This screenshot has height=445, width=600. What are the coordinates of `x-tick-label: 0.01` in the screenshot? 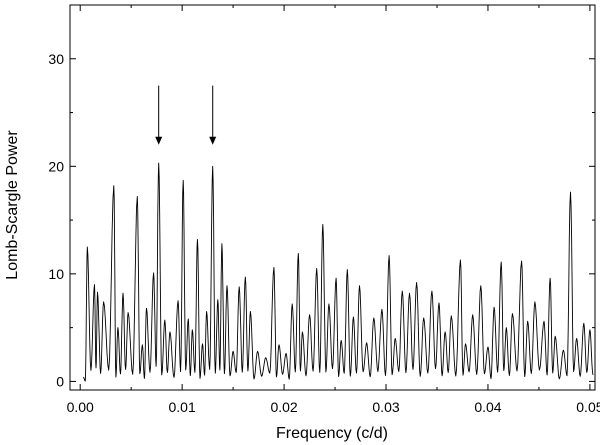 It's located at (182, 407).